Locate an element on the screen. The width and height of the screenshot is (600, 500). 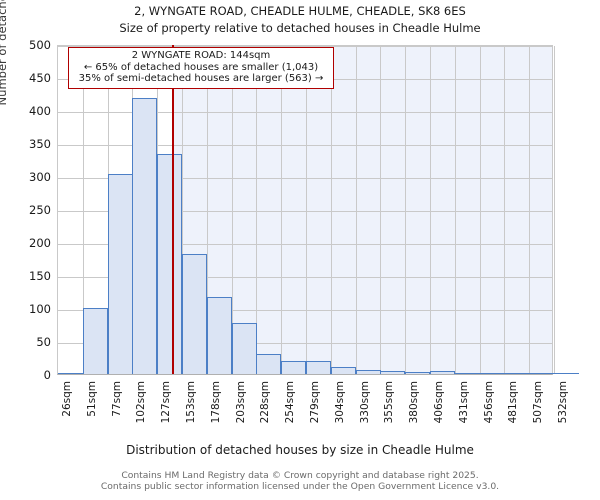
y-tick-label: 200 is located at coordinates (40, 243).